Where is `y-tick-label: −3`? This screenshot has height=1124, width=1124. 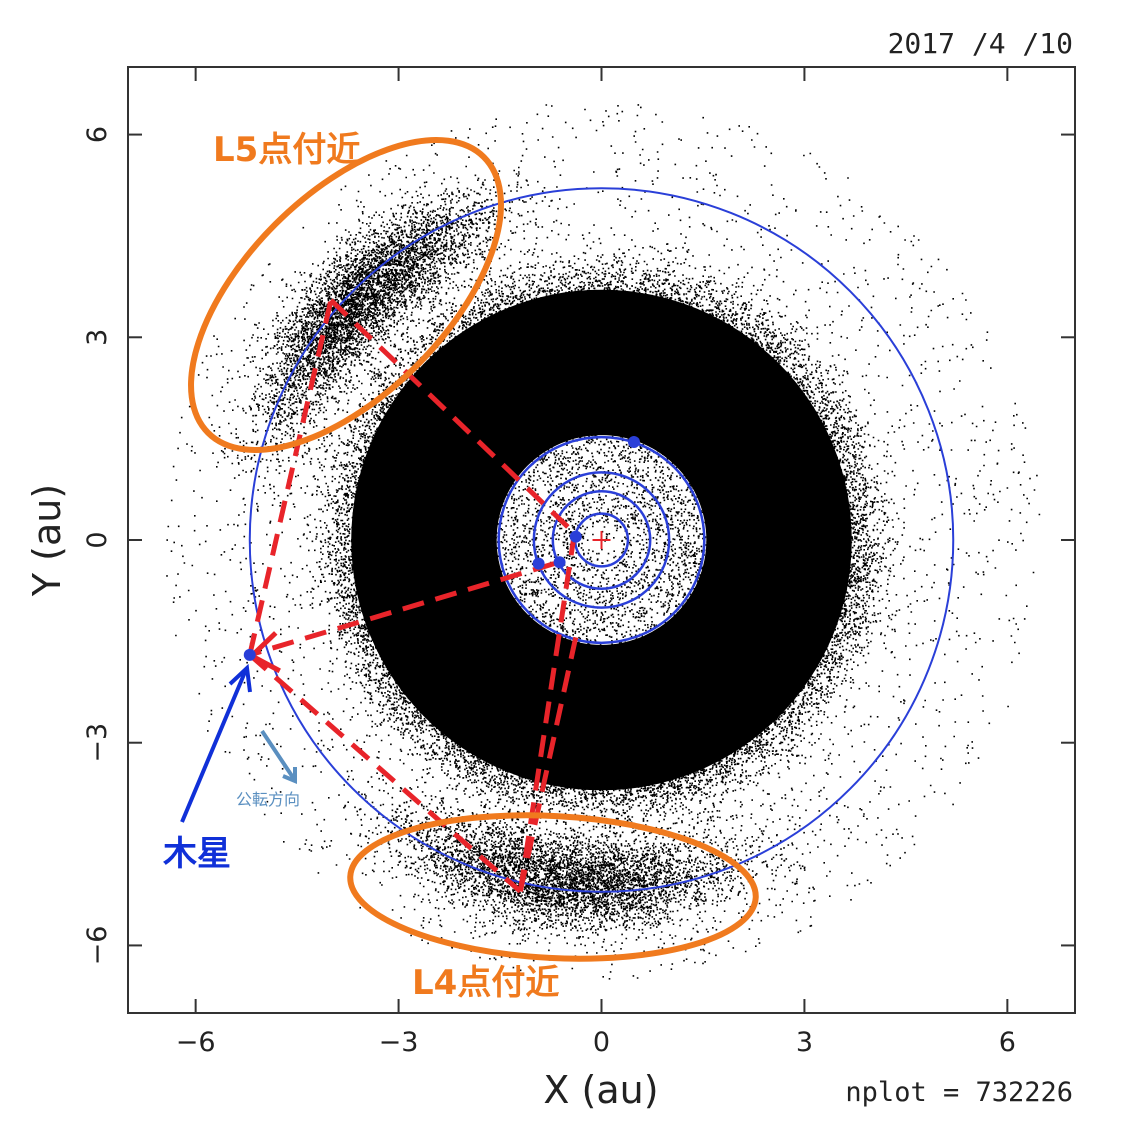
y-tick-label: −3 is located at coordinates (97, 743).